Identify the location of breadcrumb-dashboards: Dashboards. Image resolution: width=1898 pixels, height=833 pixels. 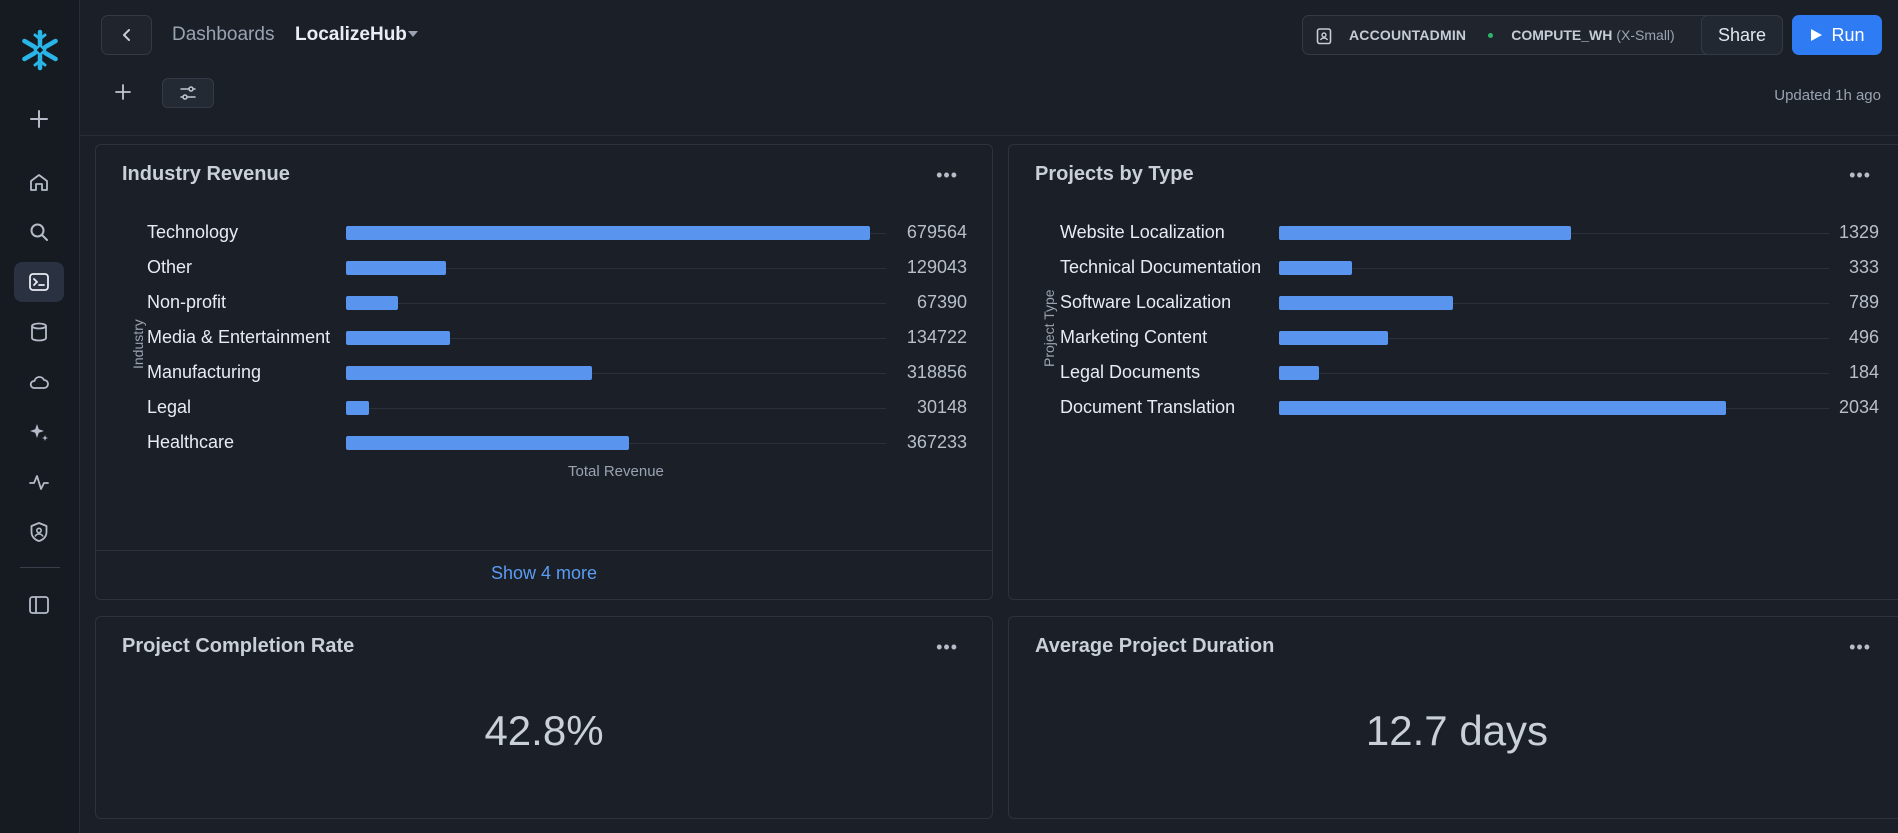
(223, 34).